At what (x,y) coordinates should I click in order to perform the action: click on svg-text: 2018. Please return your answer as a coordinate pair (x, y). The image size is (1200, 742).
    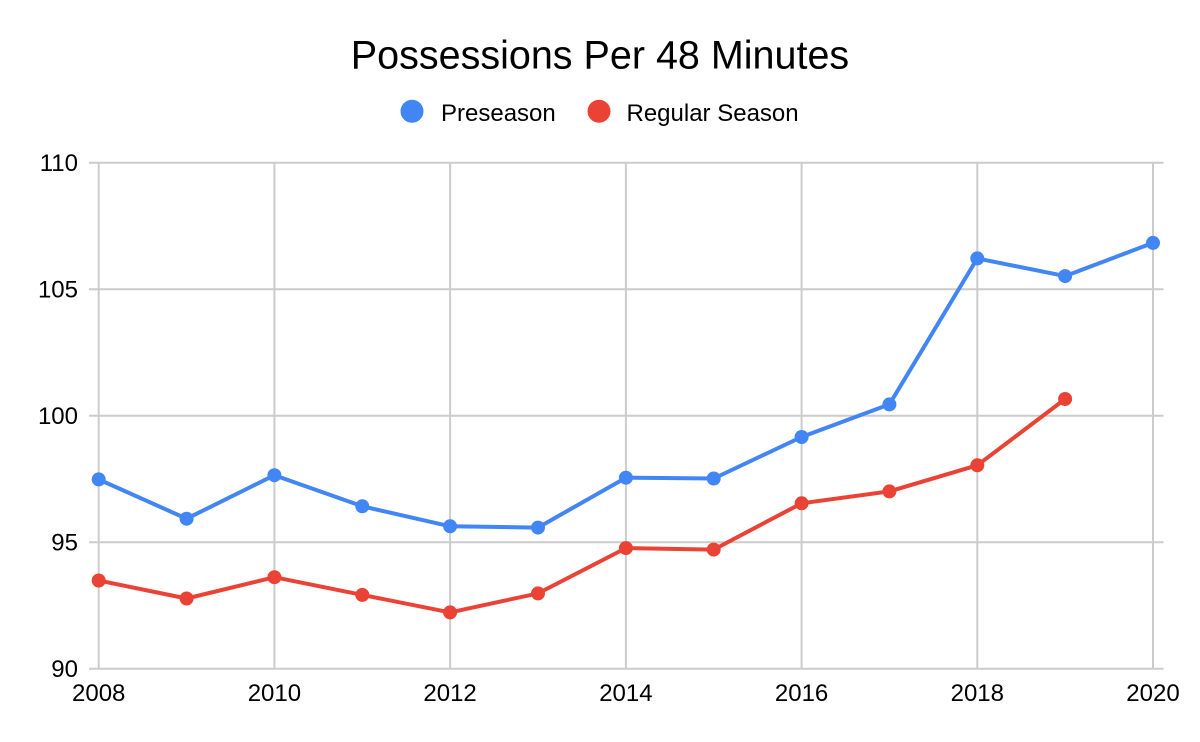
    Looking at the image, I should click on (977, 693).